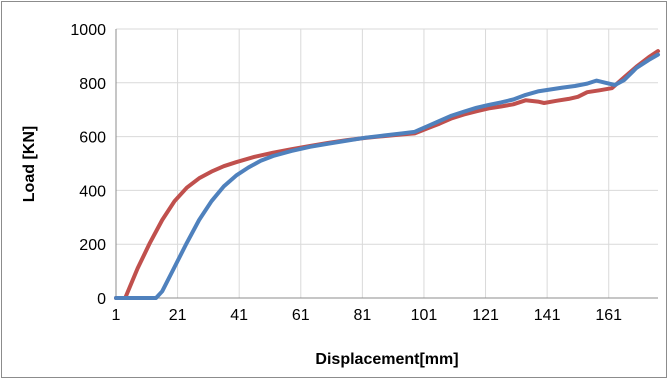 This screenshot has height=381, width=670. Describe the element at coordinates (301, 315) in the screenshot. I see `x-tick-label: 61` at that location.